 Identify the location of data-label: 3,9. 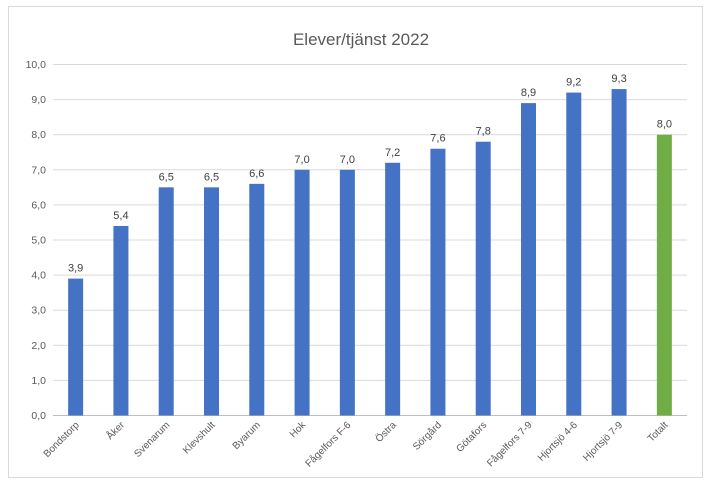
(75, 269).